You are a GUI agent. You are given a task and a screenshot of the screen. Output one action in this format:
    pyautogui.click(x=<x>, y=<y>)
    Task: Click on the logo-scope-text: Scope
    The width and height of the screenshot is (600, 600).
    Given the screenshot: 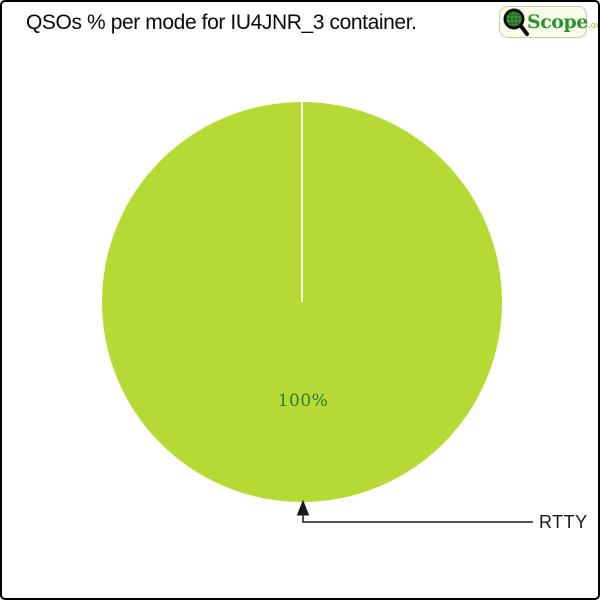 What is the action you would take?
    pyautogui.click(x=557, y=21)
    